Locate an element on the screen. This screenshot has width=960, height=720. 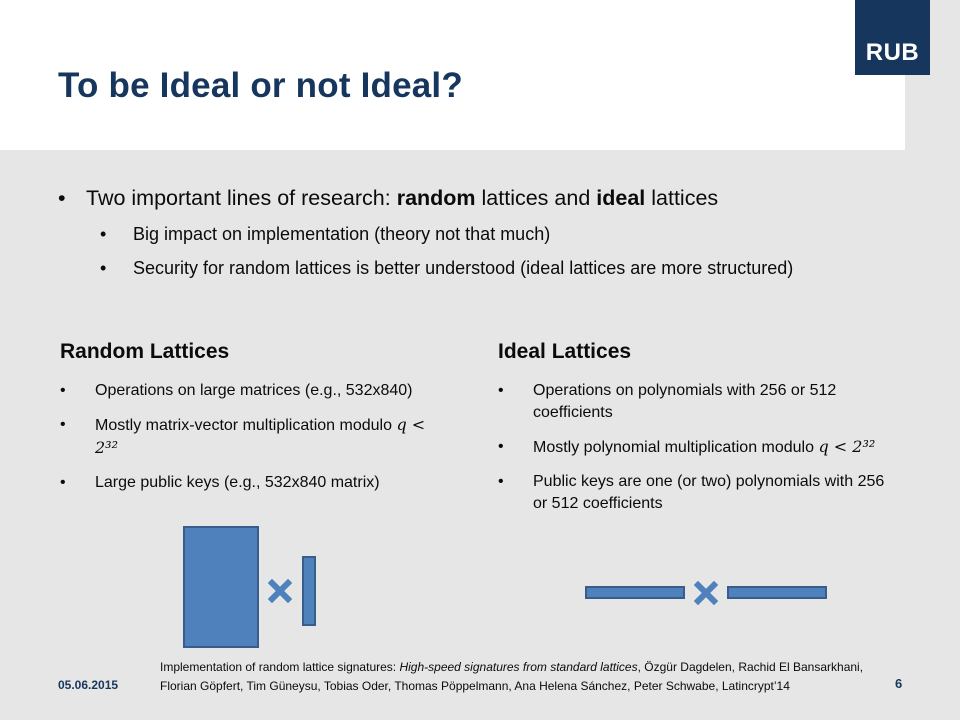
bullet-bold-random: random is located at coordinates (436, 198).